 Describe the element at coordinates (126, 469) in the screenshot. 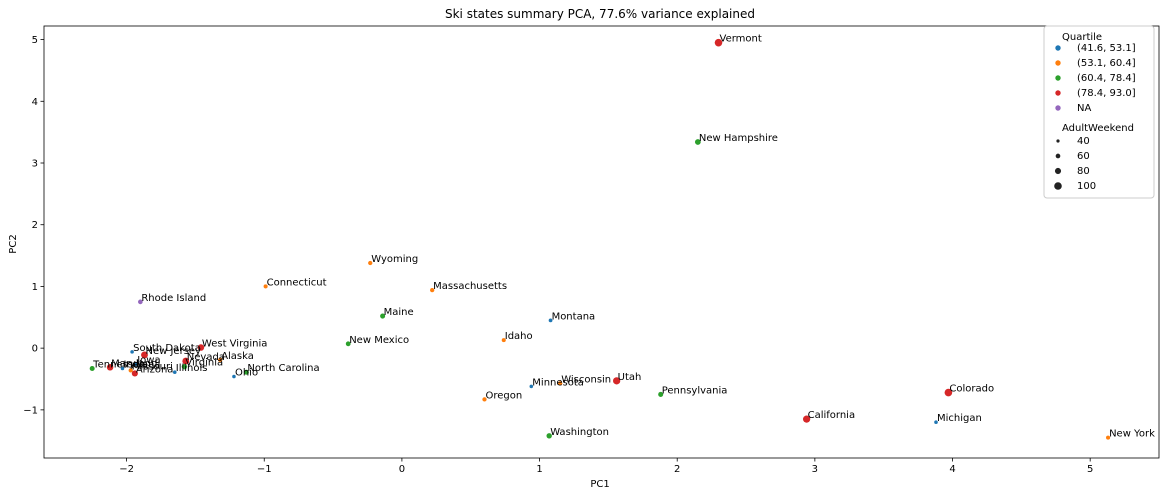

I see `x-tick-label: −2` at that location.